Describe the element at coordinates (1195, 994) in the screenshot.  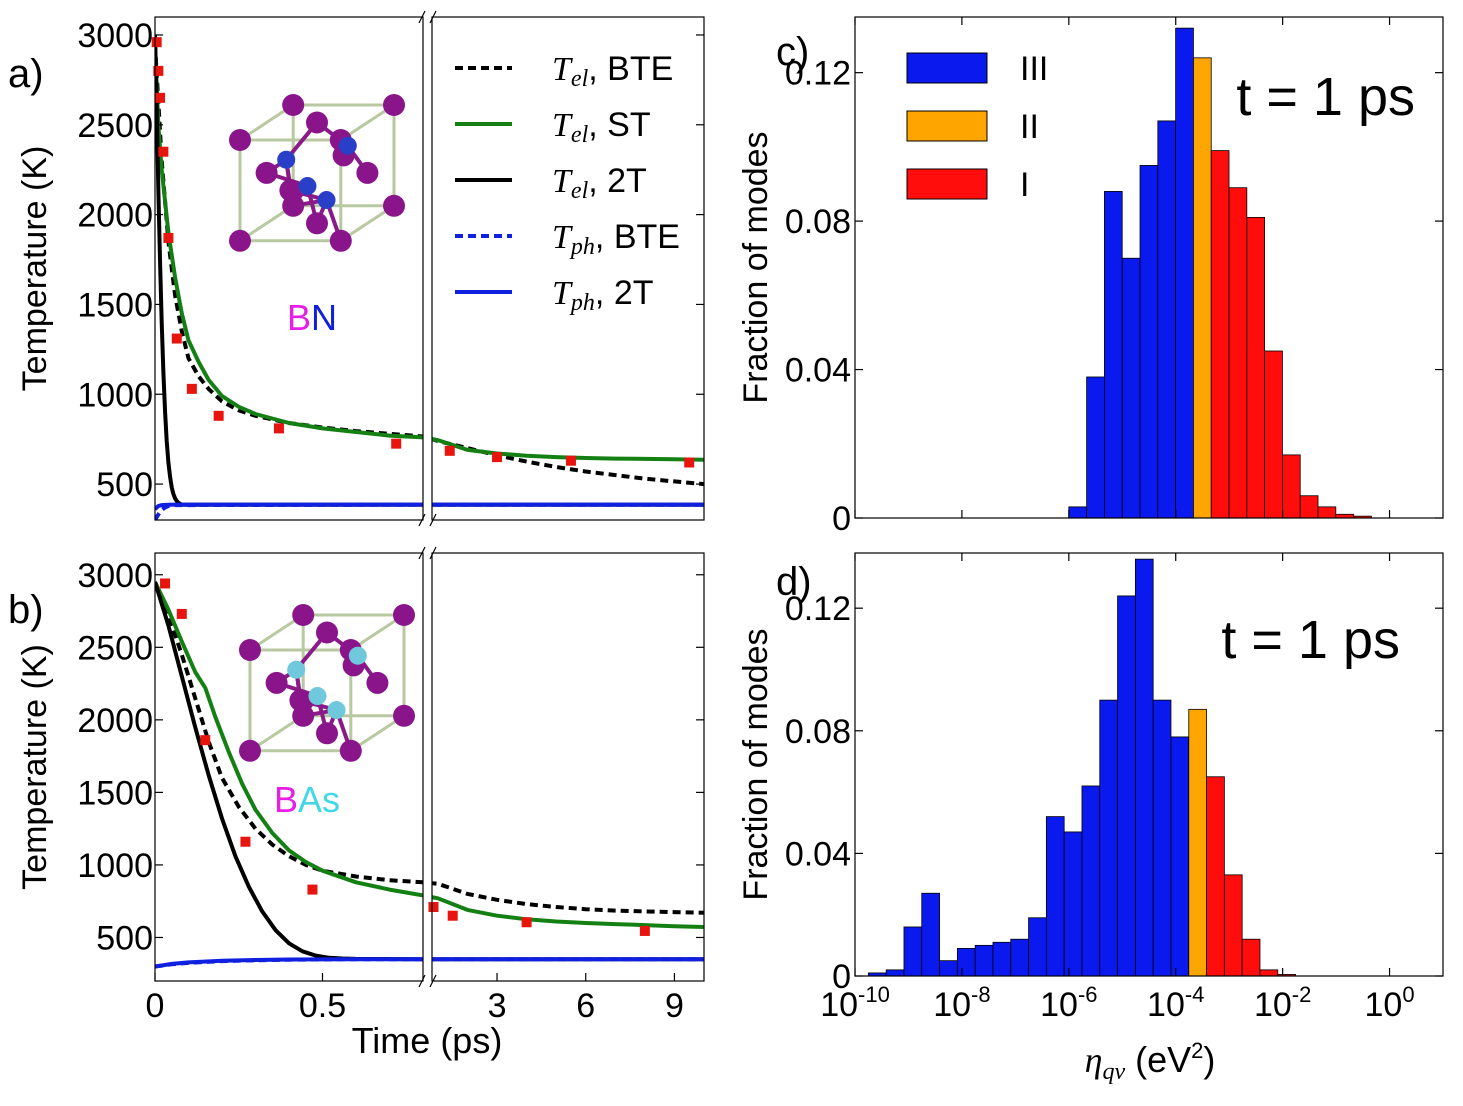
I see `tick-exponent: -4` at that location.